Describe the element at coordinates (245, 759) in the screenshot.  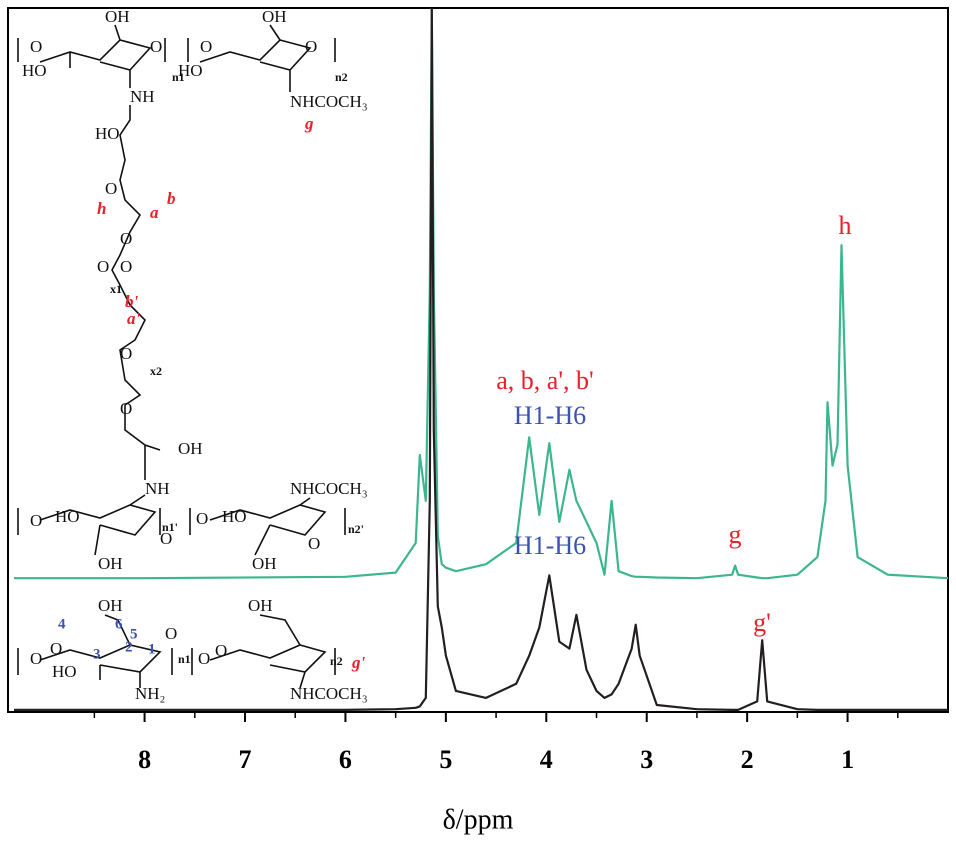
I see `x-tick-label: 7` at that location.